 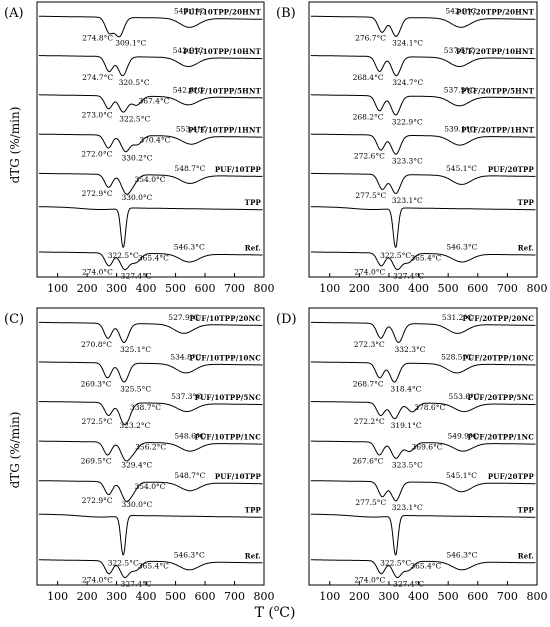 I want to click on peak-label: 323.3°C, so click(x=407, y=161).